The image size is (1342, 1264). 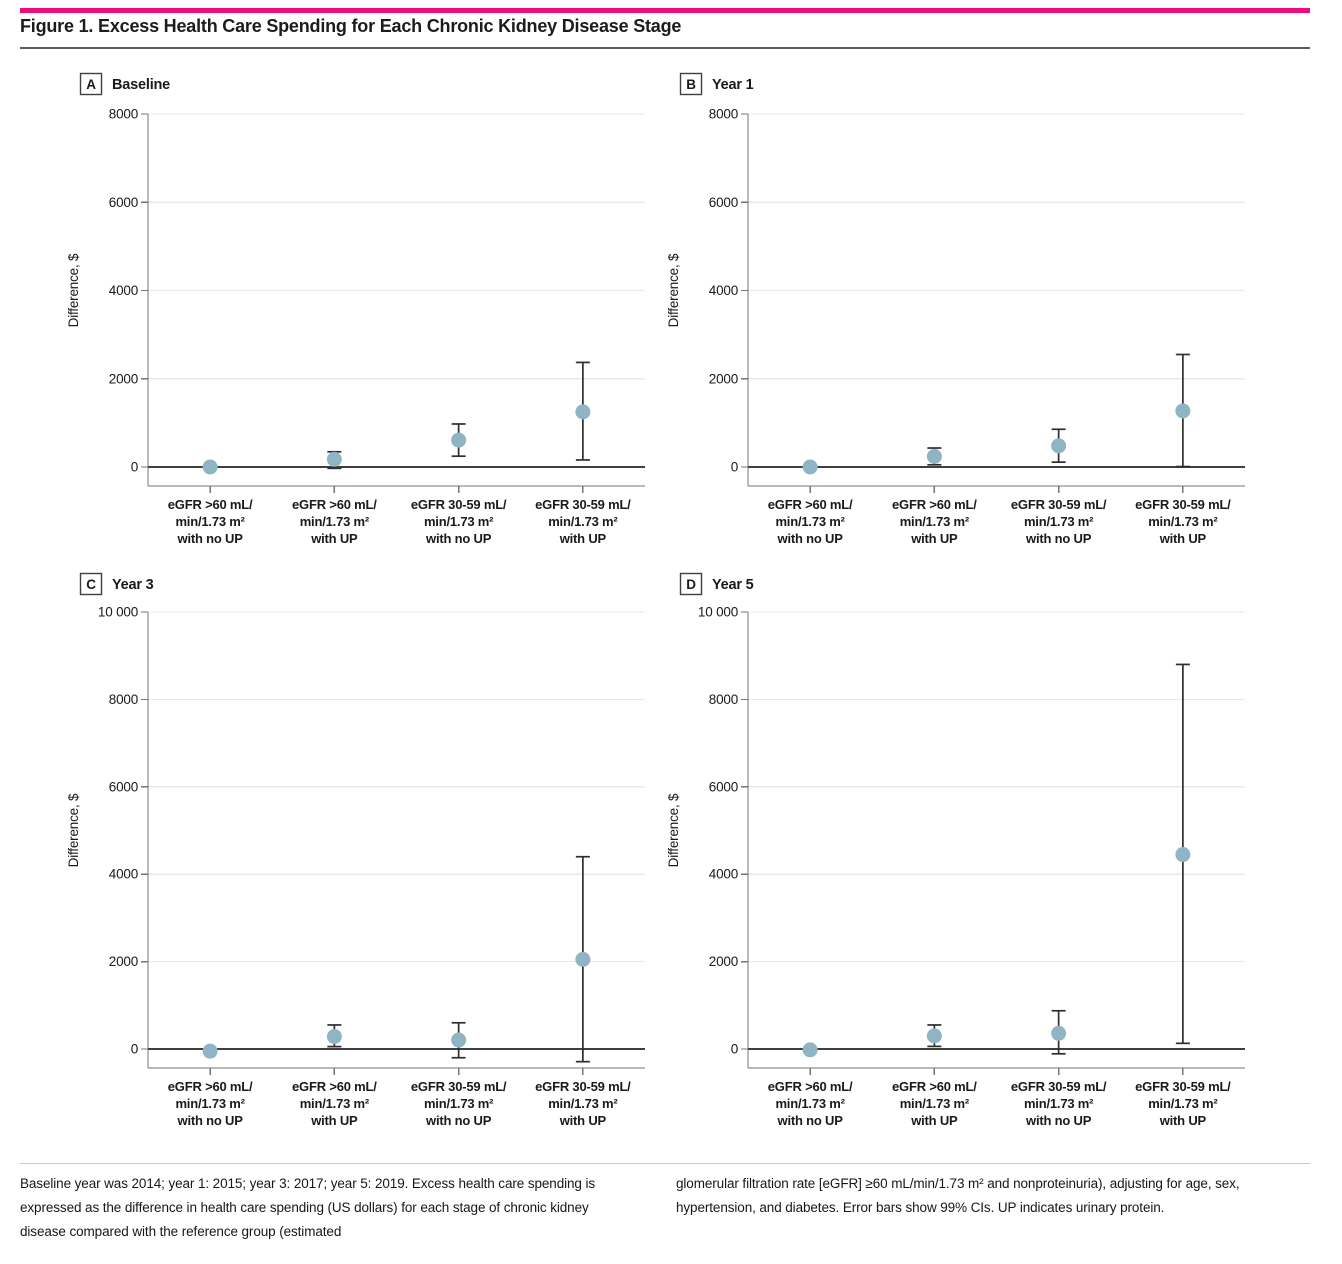 I want to click on panel-letter: D, so click(x=691, y=584).